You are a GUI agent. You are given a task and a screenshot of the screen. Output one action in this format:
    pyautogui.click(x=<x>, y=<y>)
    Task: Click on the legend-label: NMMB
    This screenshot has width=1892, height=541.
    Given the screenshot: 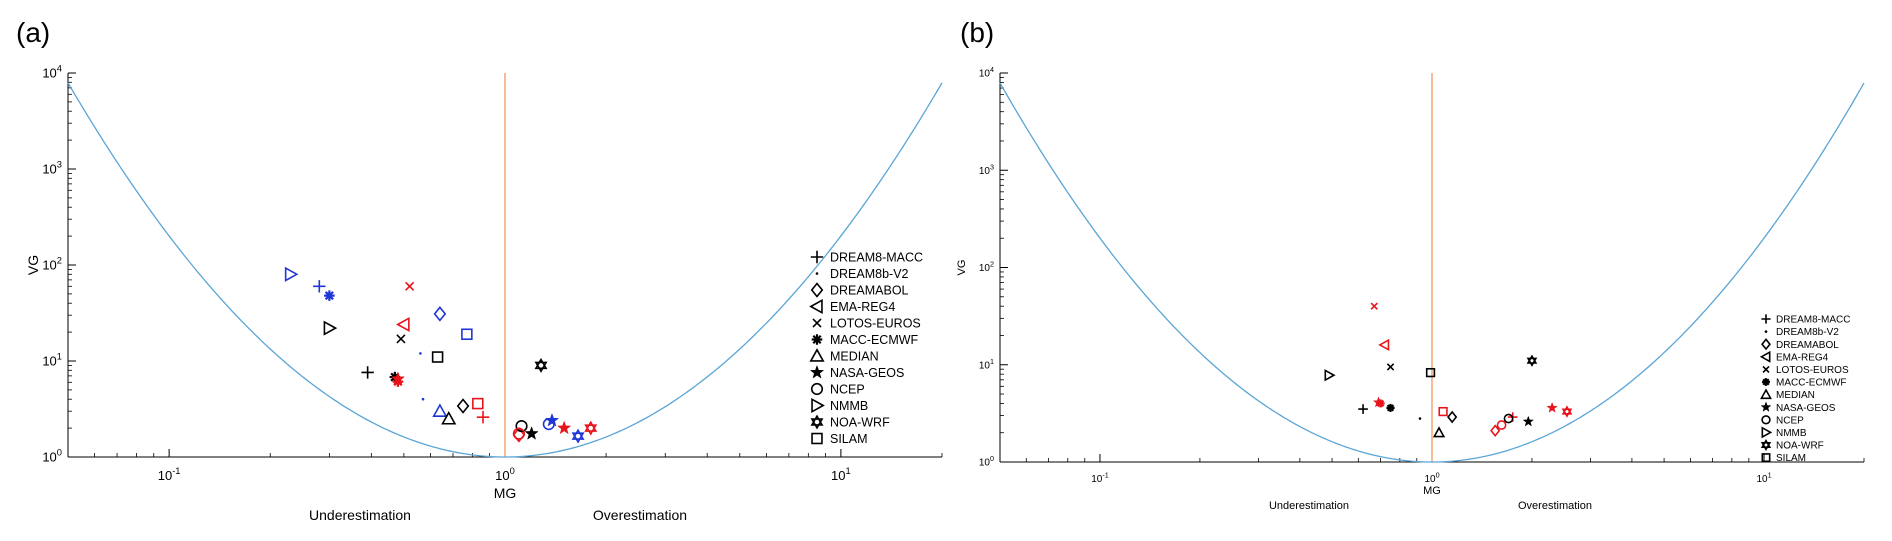 What is the action you would take?
    pyautogui.click(x=849, y=406)
    